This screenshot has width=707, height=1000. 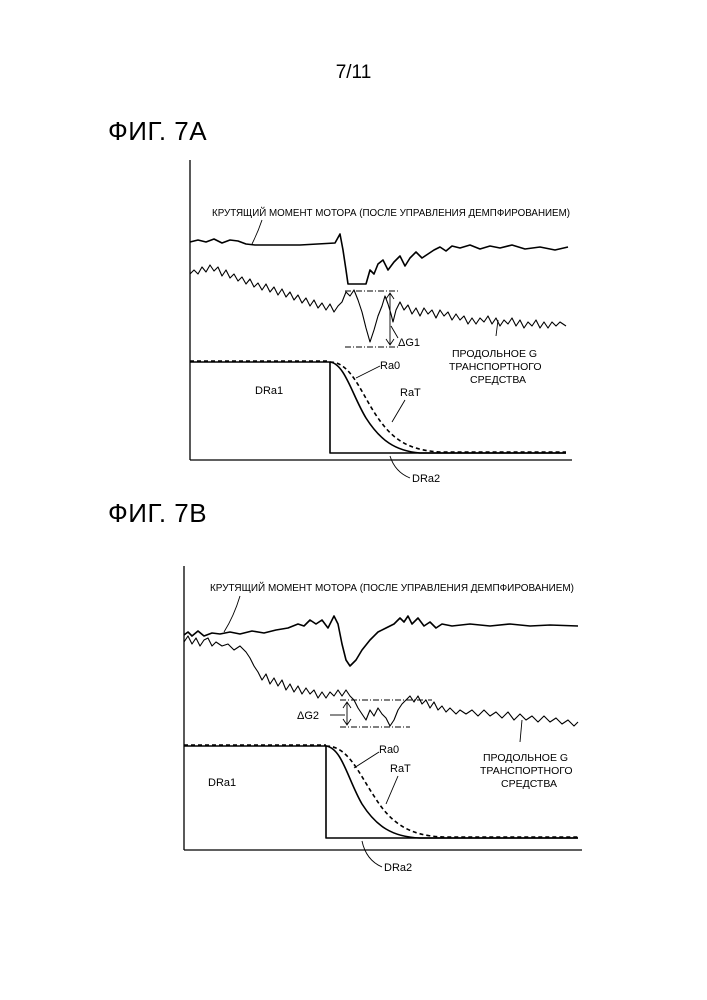 What do you see at coordinates (394, 332) in the screenshot?
I see `delta-g1-leader` at bounding box center [394, 332].